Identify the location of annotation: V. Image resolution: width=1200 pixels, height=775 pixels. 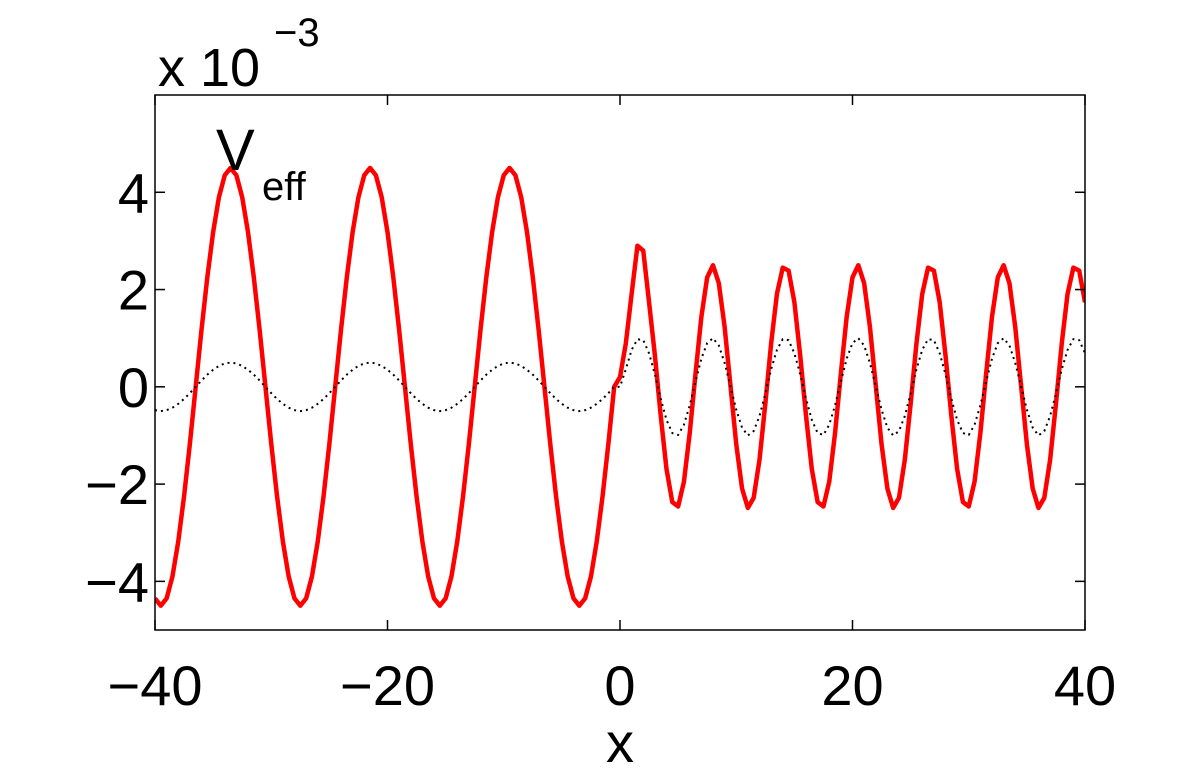
(235, 150).